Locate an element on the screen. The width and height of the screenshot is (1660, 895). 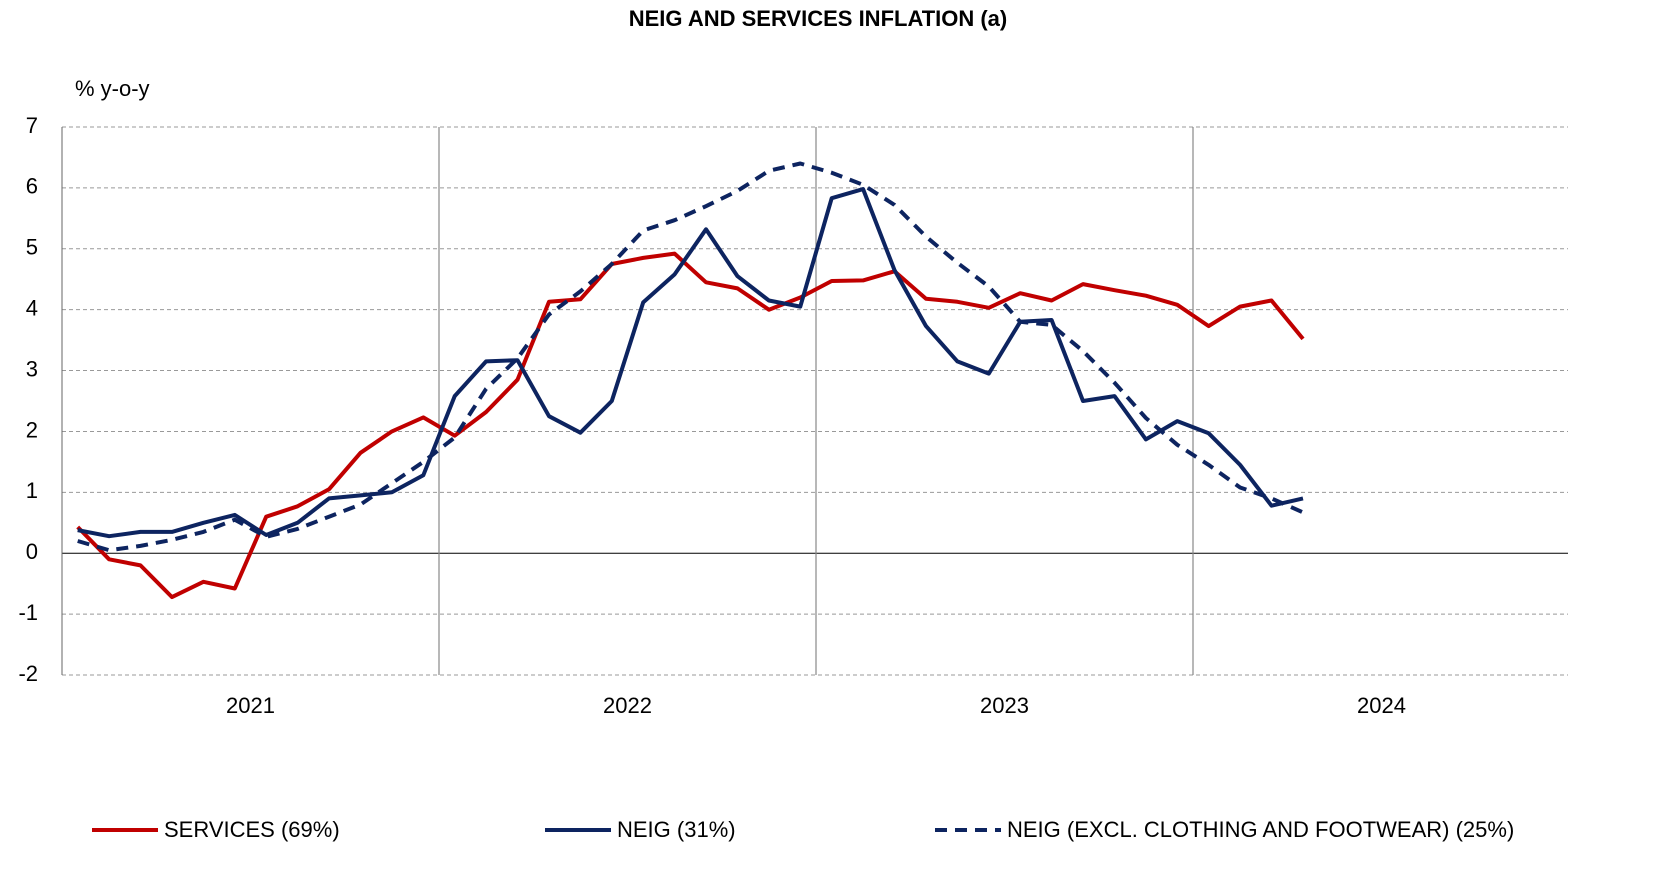
y-tick-label: 6 is located at coordinates (32, 186).